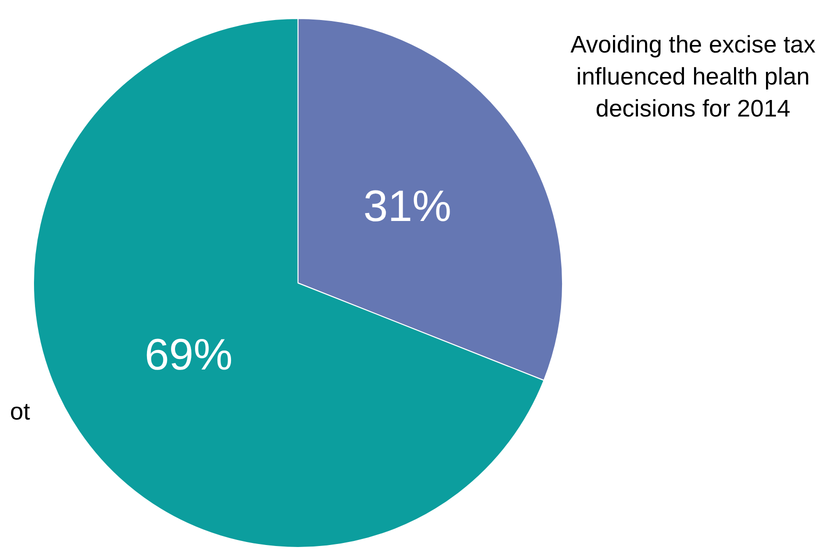 This screenshot has width=835, height=556. Describe the element at coordinates (693, 77) in the screenshot. I see `slice-label: Avoiding the excise tax influenced health plan decisions for 2014` at that location.